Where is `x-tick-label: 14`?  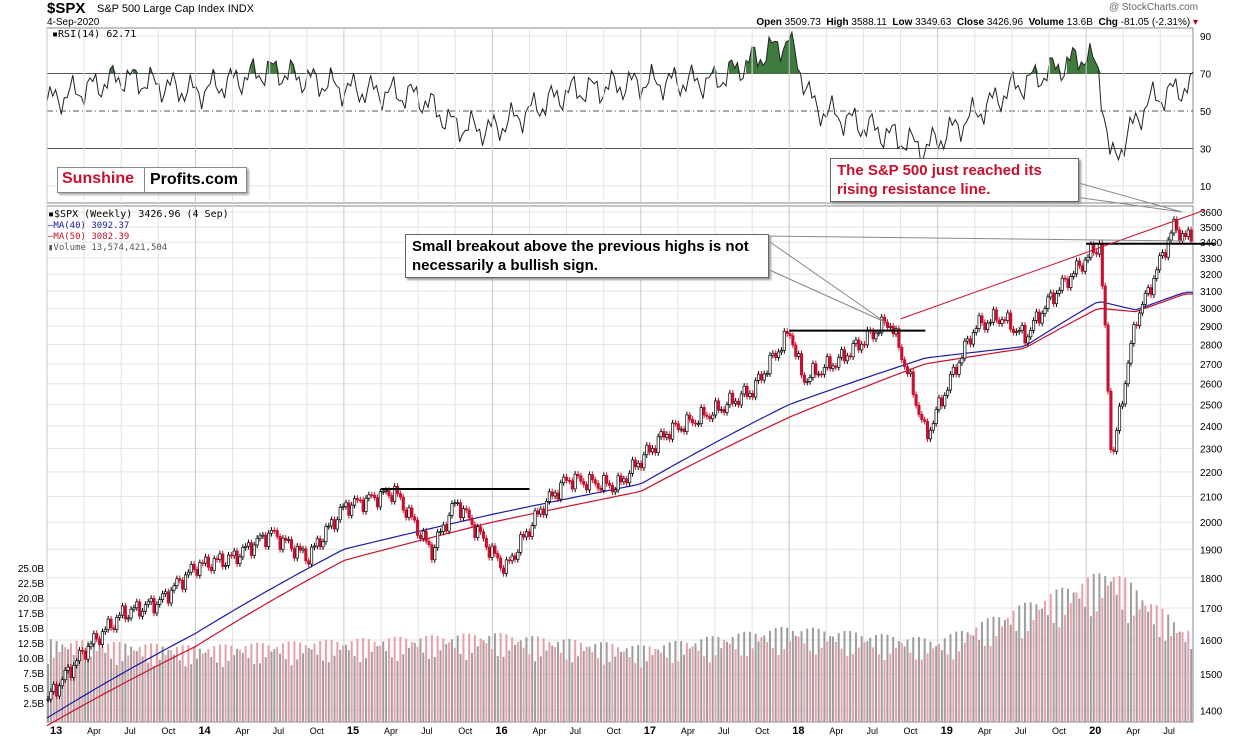 x-tick-label: 14 is located at coordinates (204, 731).